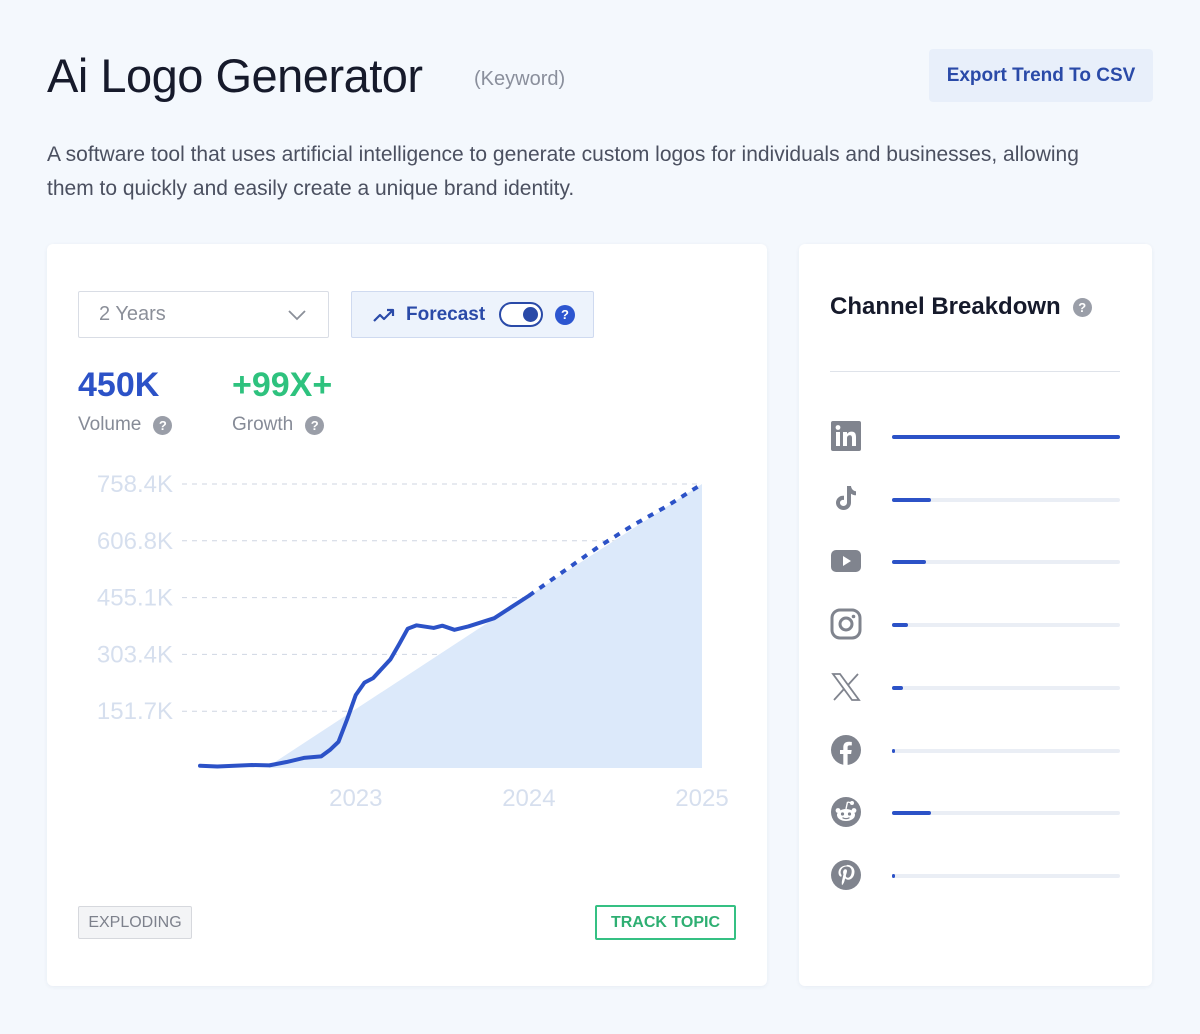 This screenshot has height=1034, width=1200. Describe the element at coordinates (135, 922) in the screenshot. I see `status-badge: EXPLODING` at that location.